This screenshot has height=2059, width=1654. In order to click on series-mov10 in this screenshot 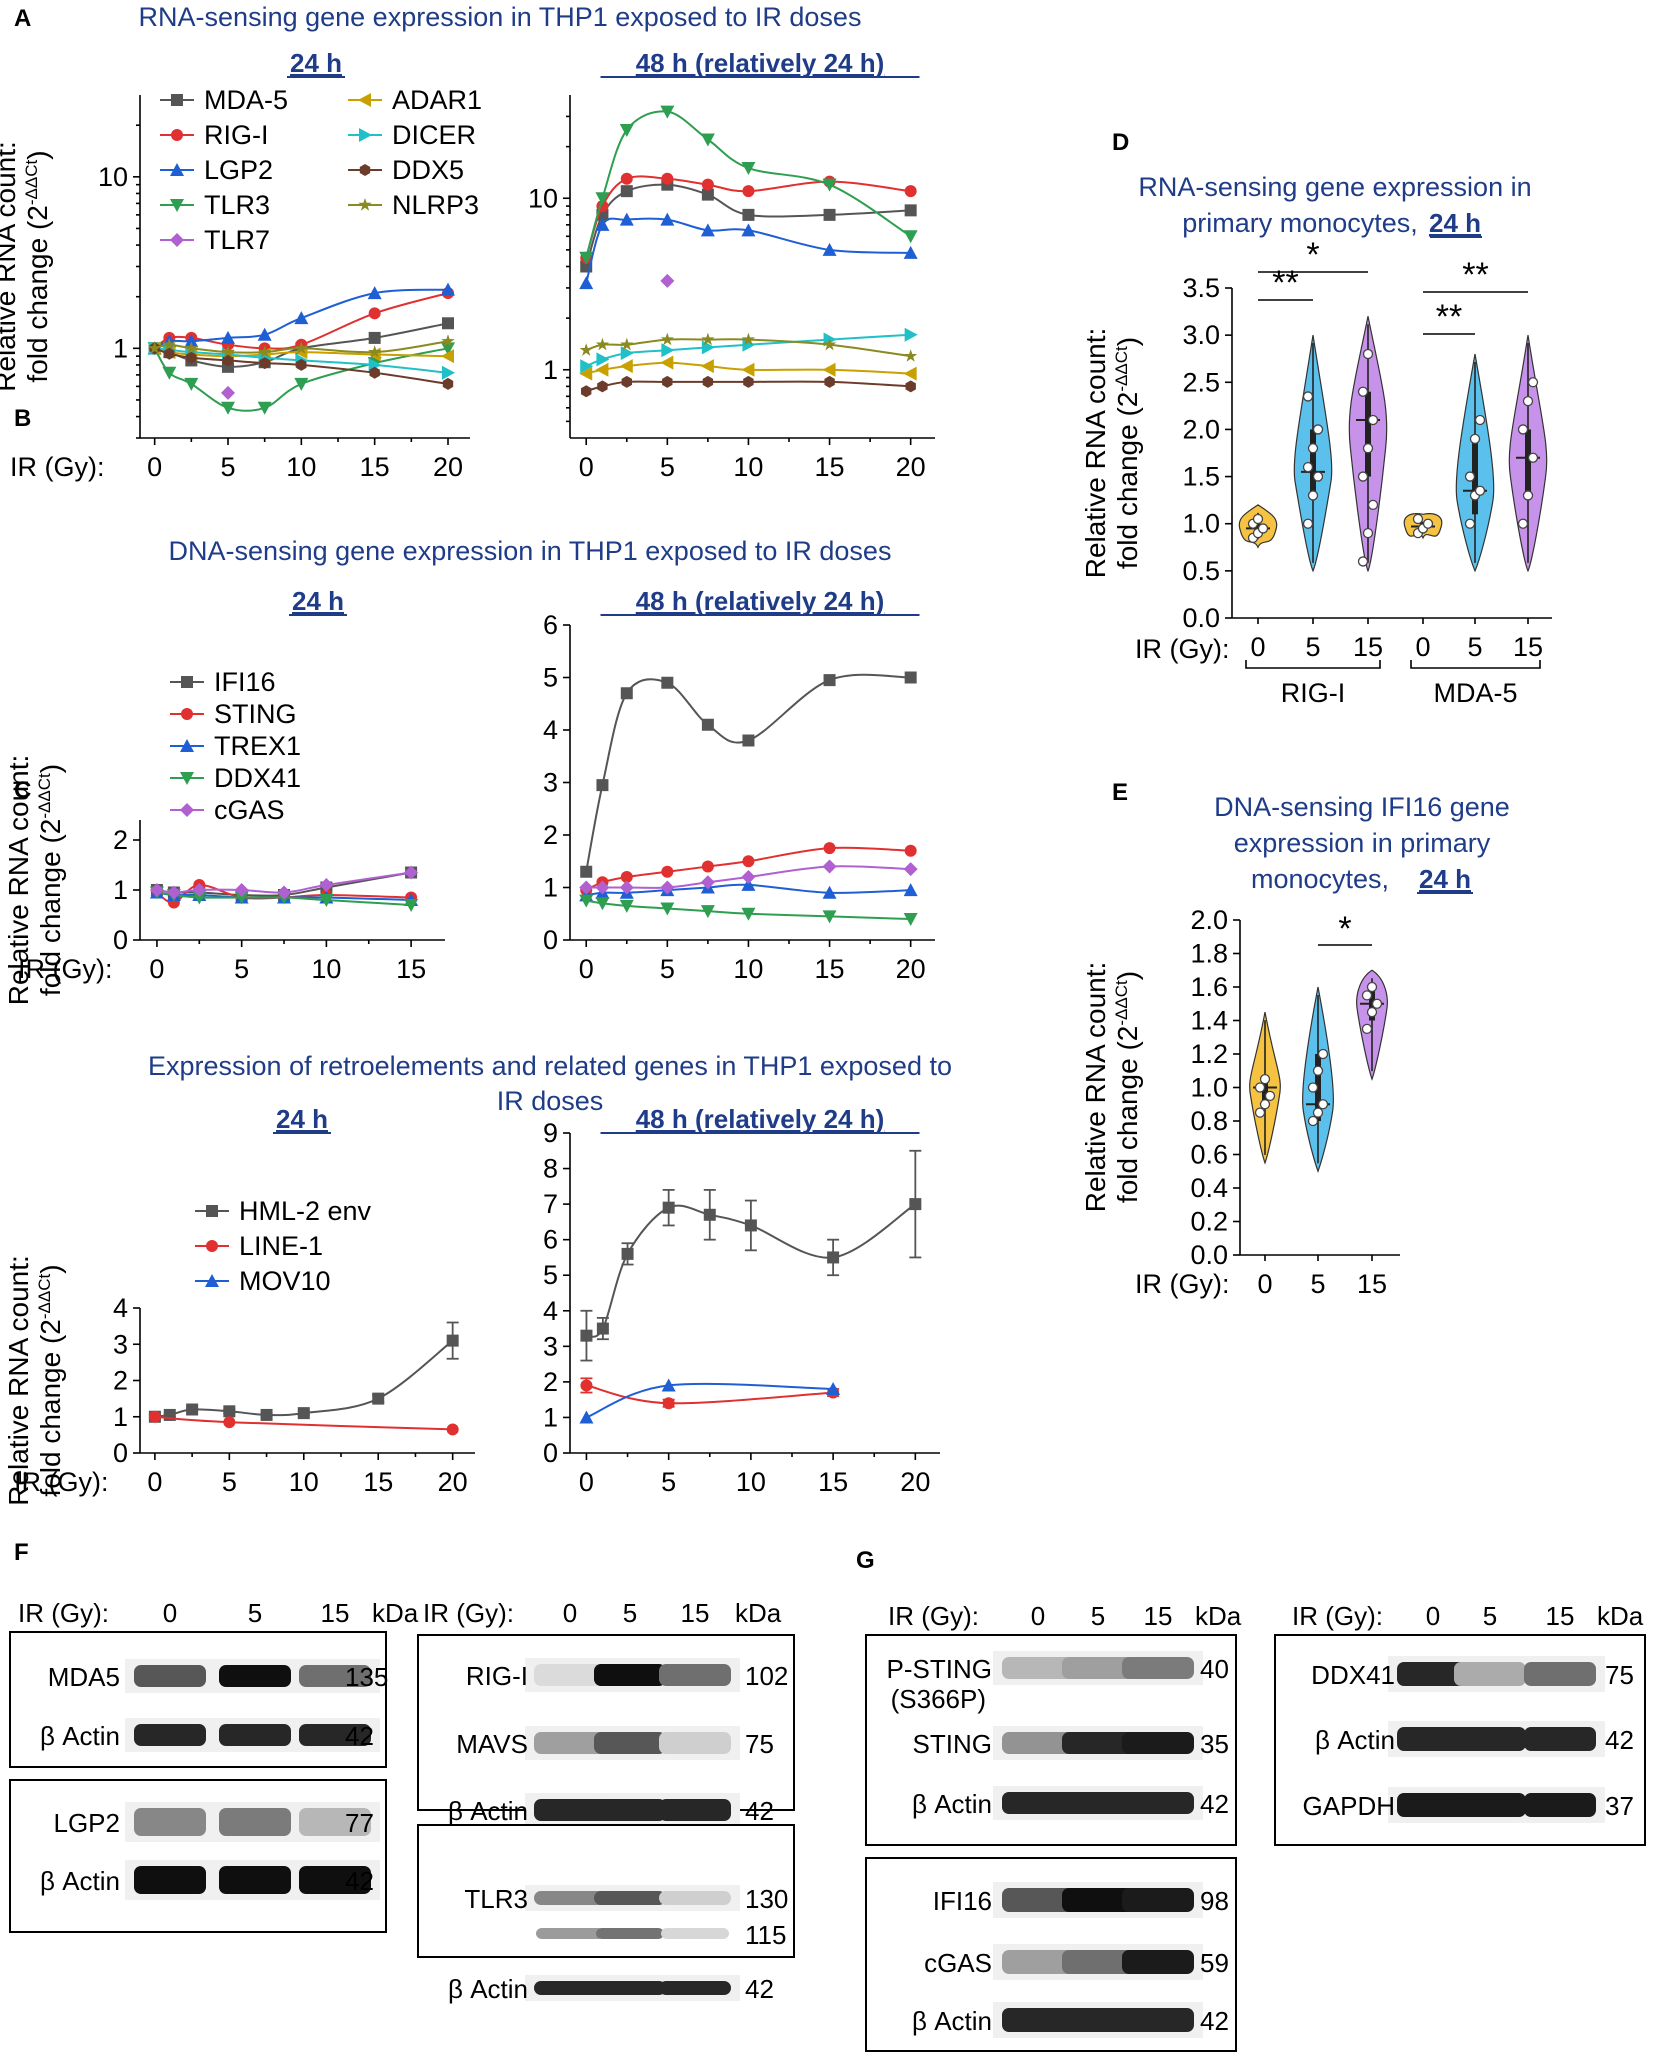, I will do `click(710, 1401)`.